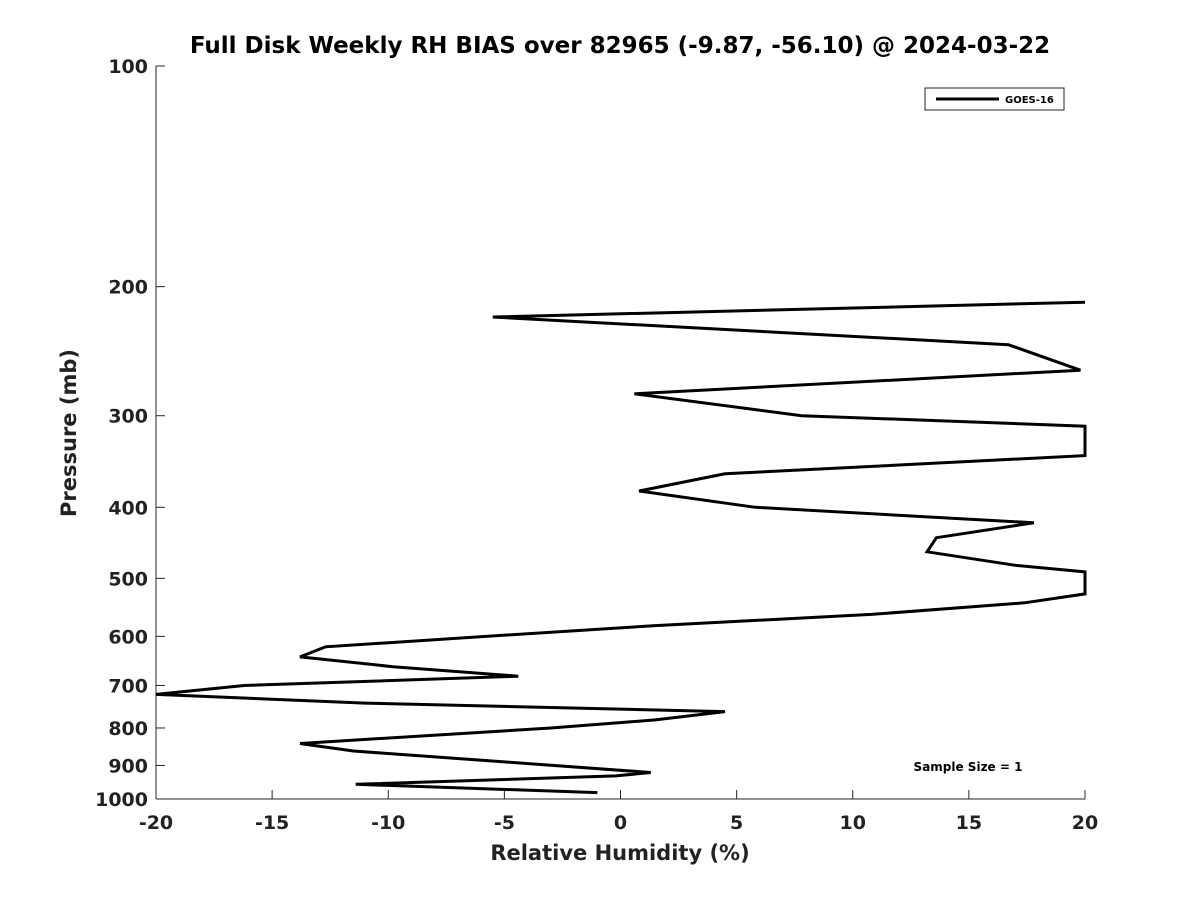 Image resolution: width=1200 pixels, height=900 pixels. Describe the element at coordinates (853, 823) in the screenshot. I see `x-tick-label: 10` at that location.